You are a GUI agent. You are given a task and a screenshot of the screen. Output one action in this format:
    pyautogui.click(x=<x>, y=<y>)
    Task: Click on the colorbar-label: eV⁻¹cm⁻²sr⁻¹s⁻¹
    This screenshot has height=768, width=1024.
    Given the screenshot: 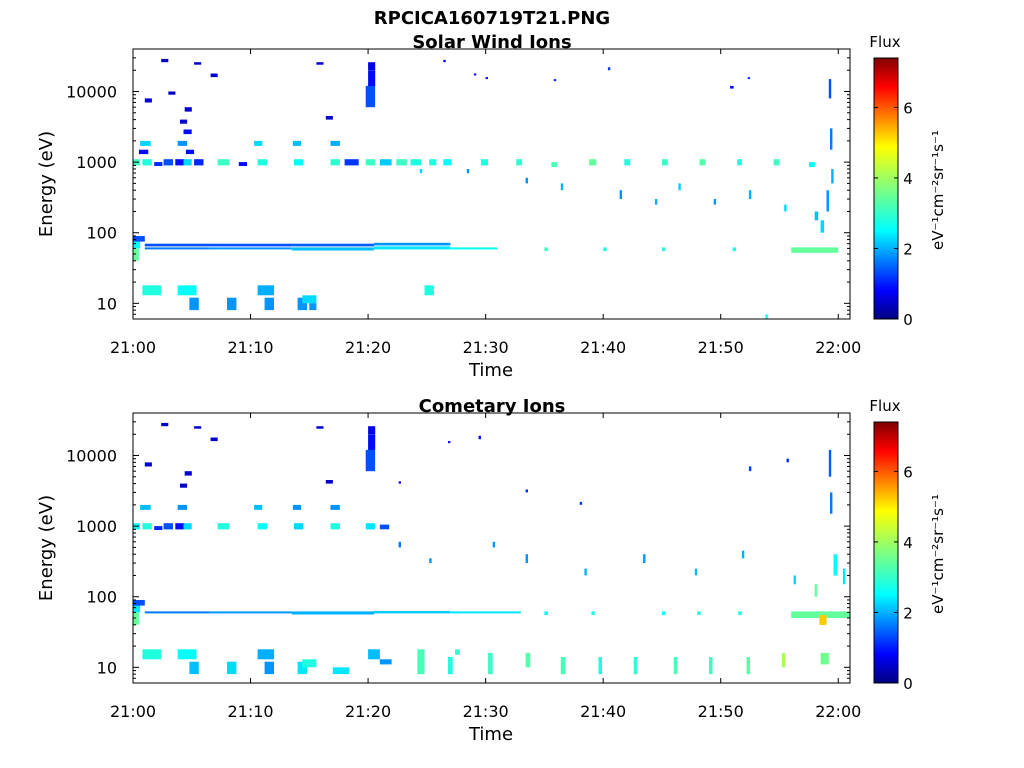 What is the action you would take?
    pyautogui.click(x=938, y=554)
    